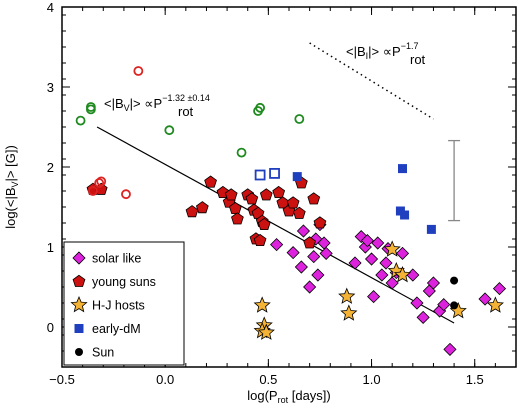  Describe the element at coordinates (289, 396) in the screenshot. I see `x-axis-title: log(Prot [days])` at that location.